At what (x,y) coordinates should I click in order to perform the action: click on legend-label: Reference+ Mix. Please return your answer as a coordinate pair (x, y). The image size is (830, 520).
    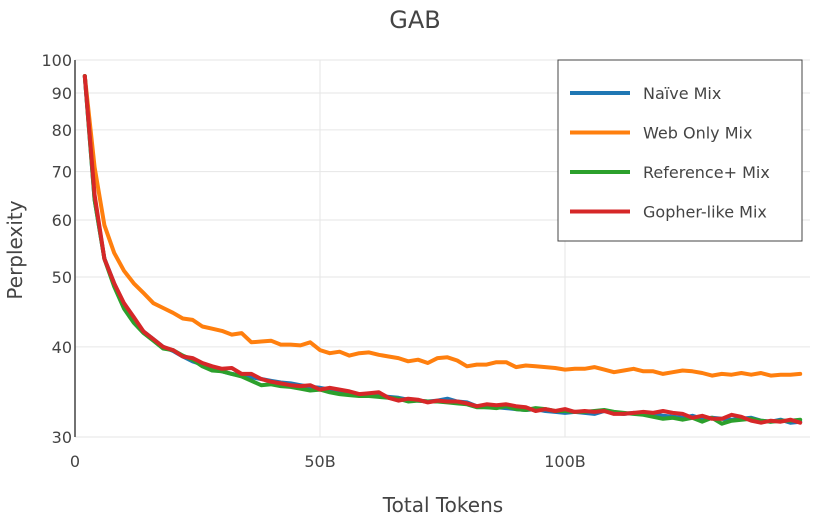
    Looking at the image, I should click on (706, 172).